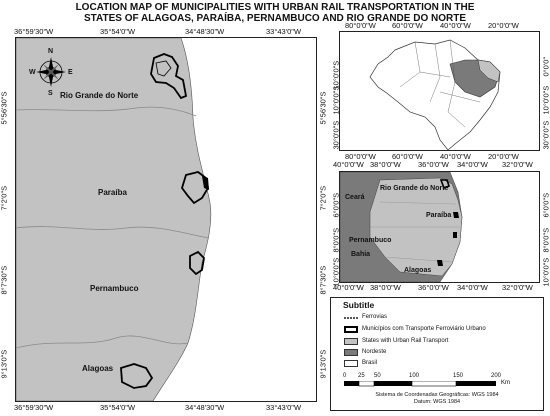 The height and width of the screenshot is (416, 550). Describe the element at coordinates (414, 376) in the screenshot. I see `scale-tick-100: 100` at that location.